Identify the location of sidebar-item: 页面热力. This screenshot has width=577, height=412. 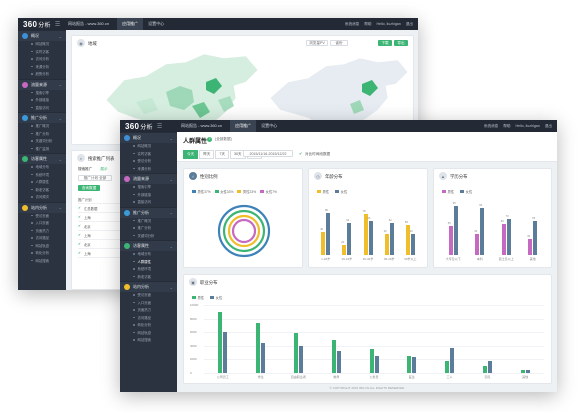
(148, 311).